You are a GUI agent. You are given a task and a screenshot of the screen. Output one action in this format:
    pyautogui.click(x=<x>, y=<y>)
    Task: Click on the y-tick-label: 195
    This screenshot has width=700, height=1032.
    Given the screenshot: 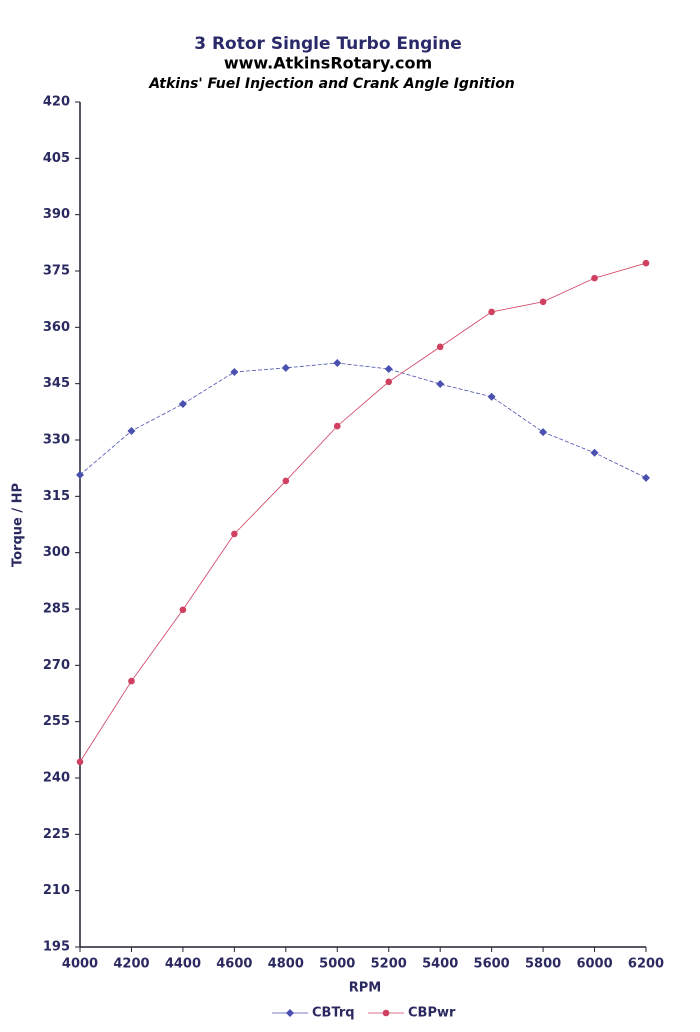 What is the action you would take?
    pyautogui.click(x=56, y=947)
    